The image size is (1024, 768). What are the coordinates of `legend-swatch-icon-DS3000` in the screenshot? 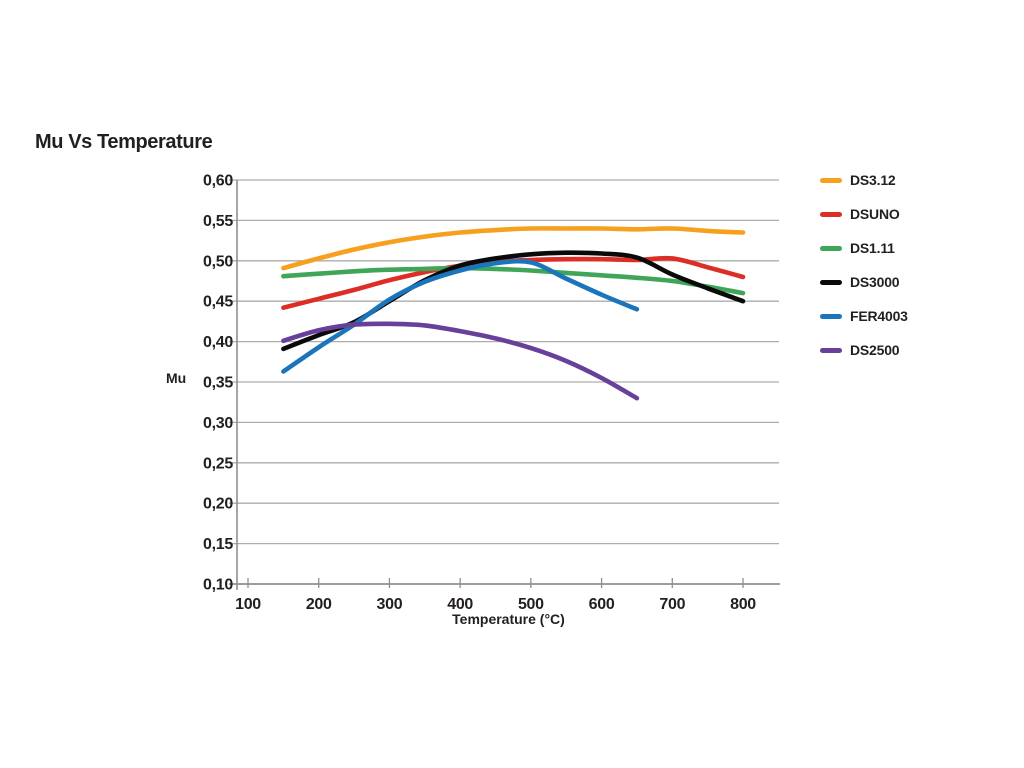 It's located at (831, 282).